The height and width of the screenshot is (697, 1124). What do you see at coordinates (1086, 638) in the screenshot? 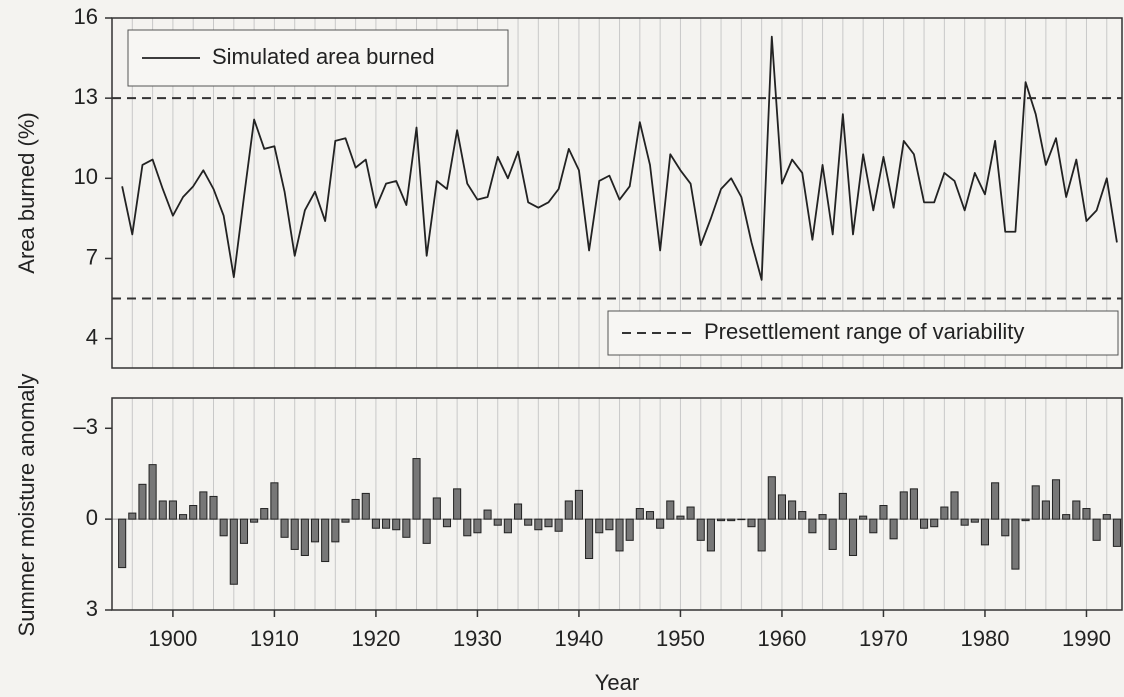
I see `x-tick-label: 1990` at bounding box center [1086, 638].